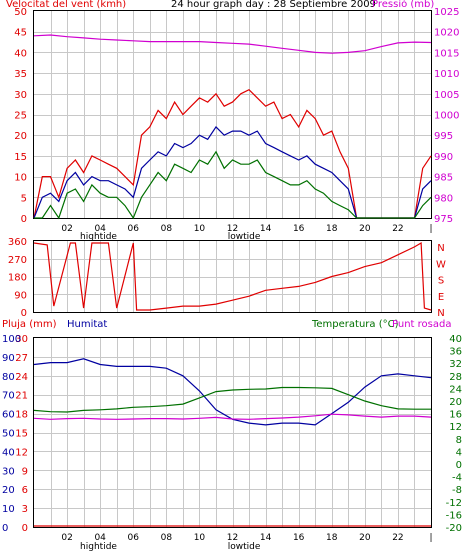 The height and width of the screenshot is (556, 465). I want to click on direction-panel-frame, so click(232, 276).